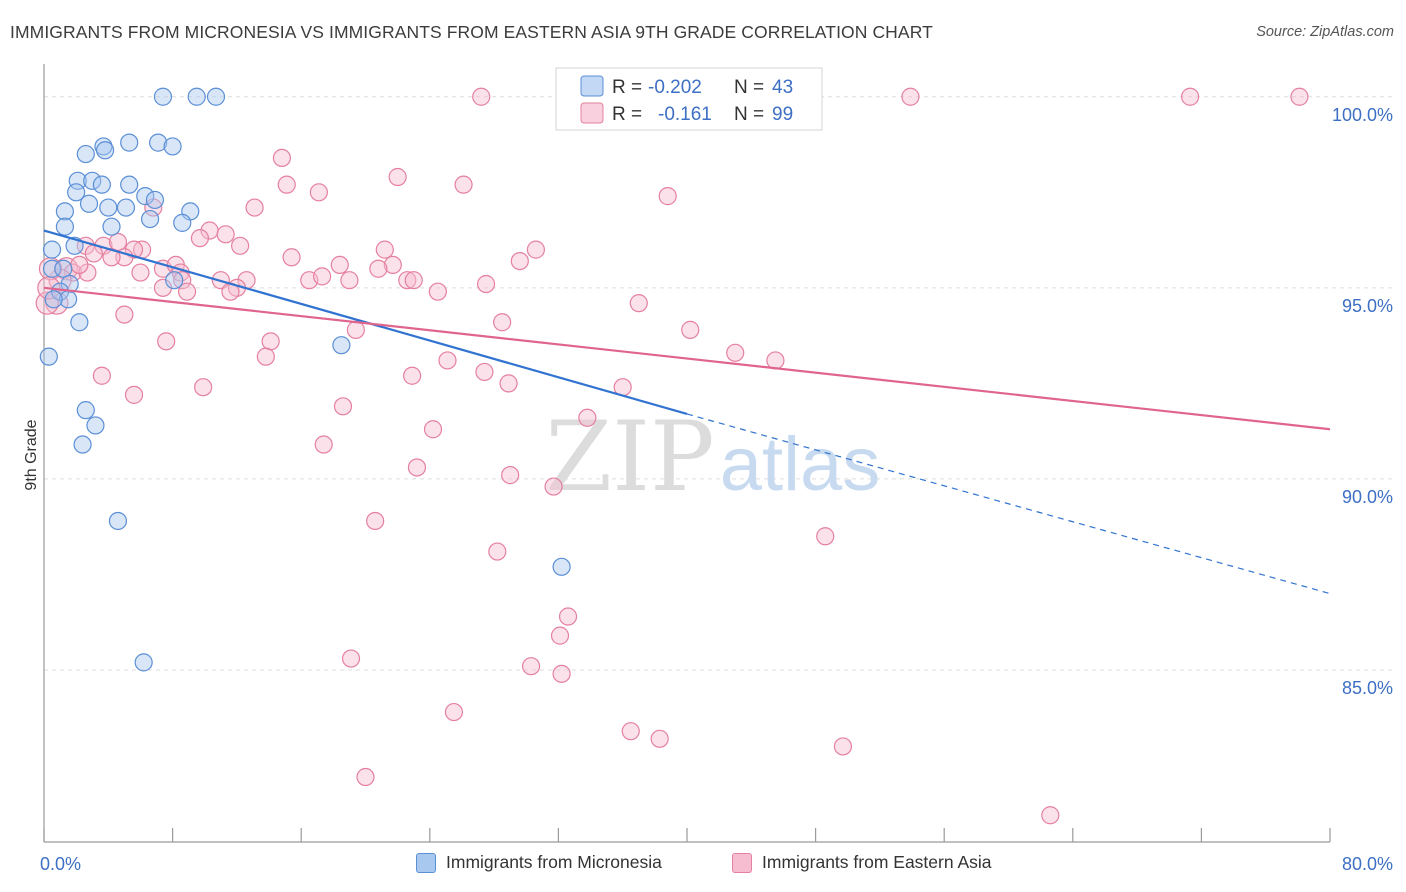 The image size is (1406, 892). I want to click on legend-item-eastern-asia: Immigrants from Eastern Asia, so click(862, 862).